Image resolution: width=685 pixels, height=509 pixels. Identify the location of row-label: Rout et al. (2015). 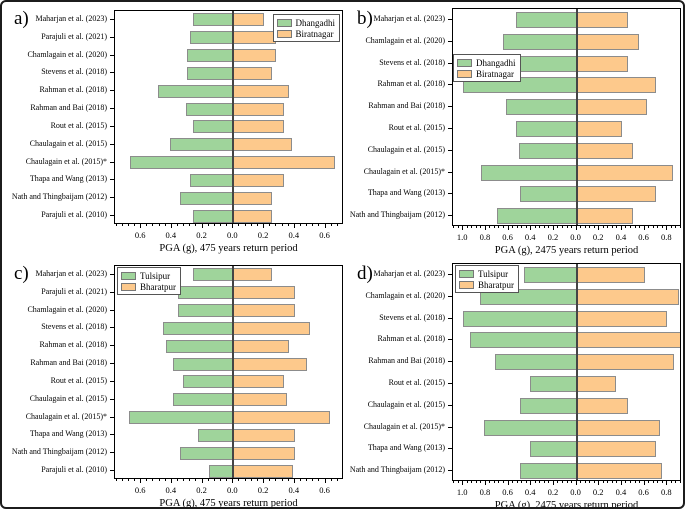
(78, 380).